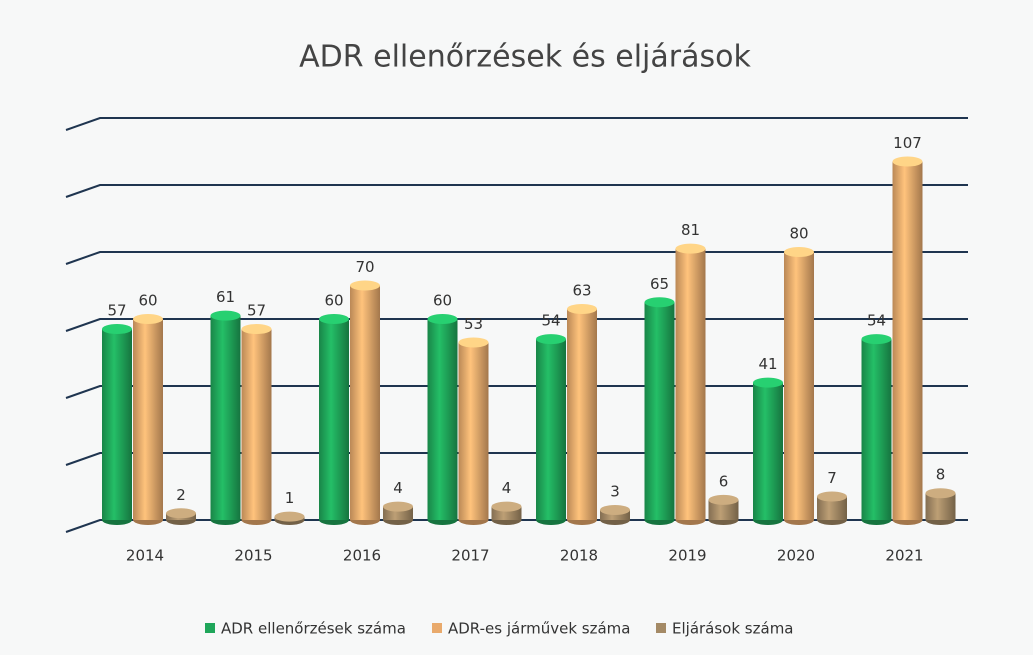 The width and height of the screenshot is (1033, 655). I want to click on data-label: 1, so click(290, 498).